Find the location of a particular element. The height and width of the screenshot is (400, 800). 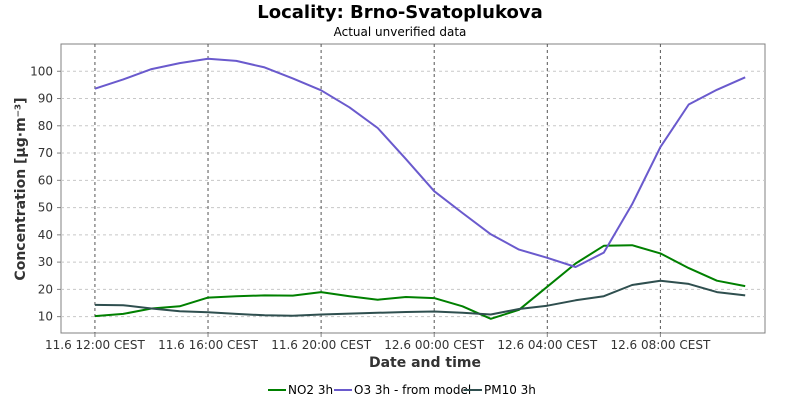

x-tick-label: 12.6 04:00 CEST is located at coordinates (547, 345).